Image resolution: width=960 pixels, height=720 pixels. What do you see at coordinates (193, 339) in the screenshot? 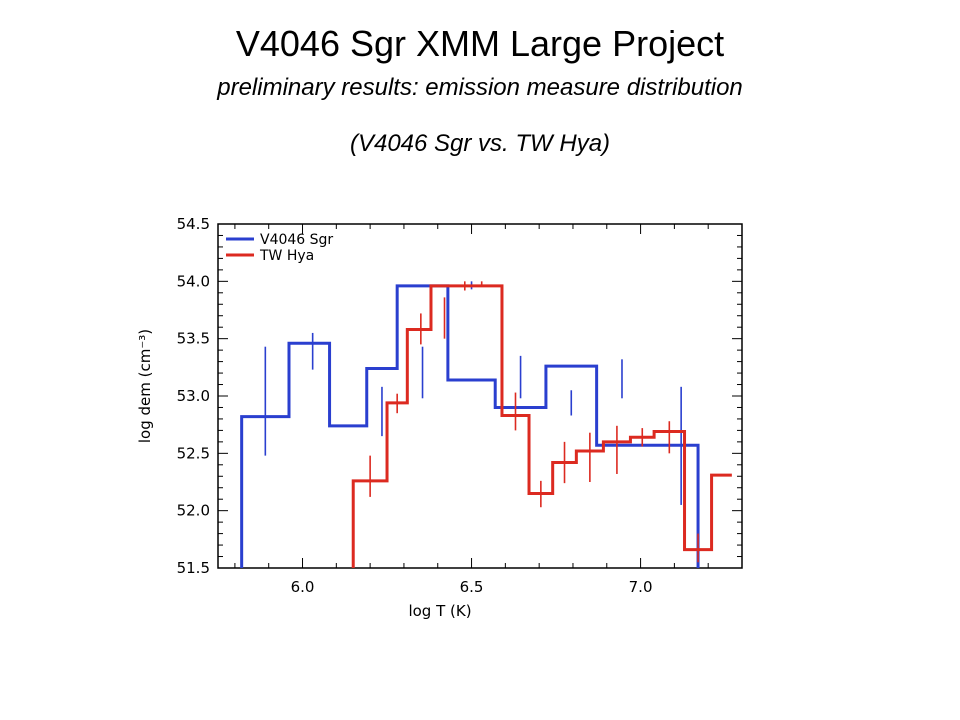
I see `y-tick-label: 53.5` at bounding box center [193, 339].